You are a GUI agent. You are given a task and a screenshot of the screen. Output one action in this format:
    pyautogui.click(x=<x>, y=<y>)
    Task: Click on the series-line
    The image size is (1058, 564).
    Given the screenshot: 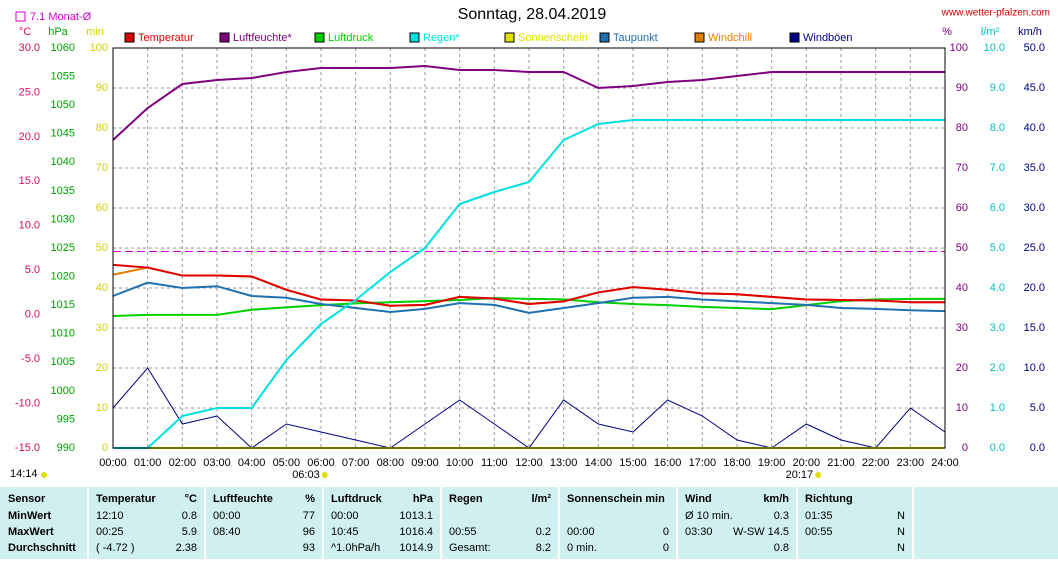 What is the action you would take?
    pyautogui.click(x=528, y=285)
    